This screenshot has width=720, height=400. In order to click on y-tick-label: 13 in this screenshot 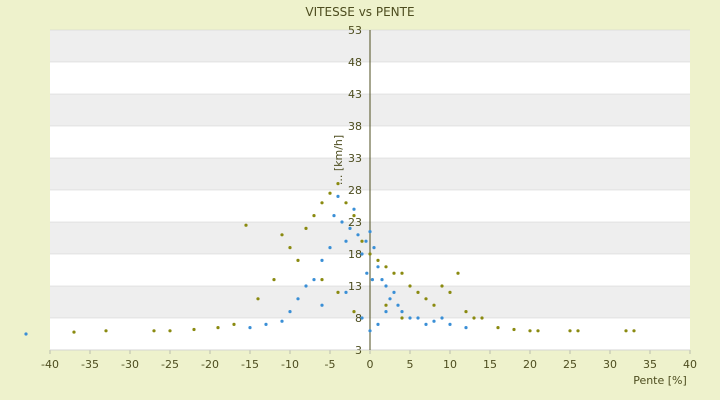, I will do `click(355, 286)`.